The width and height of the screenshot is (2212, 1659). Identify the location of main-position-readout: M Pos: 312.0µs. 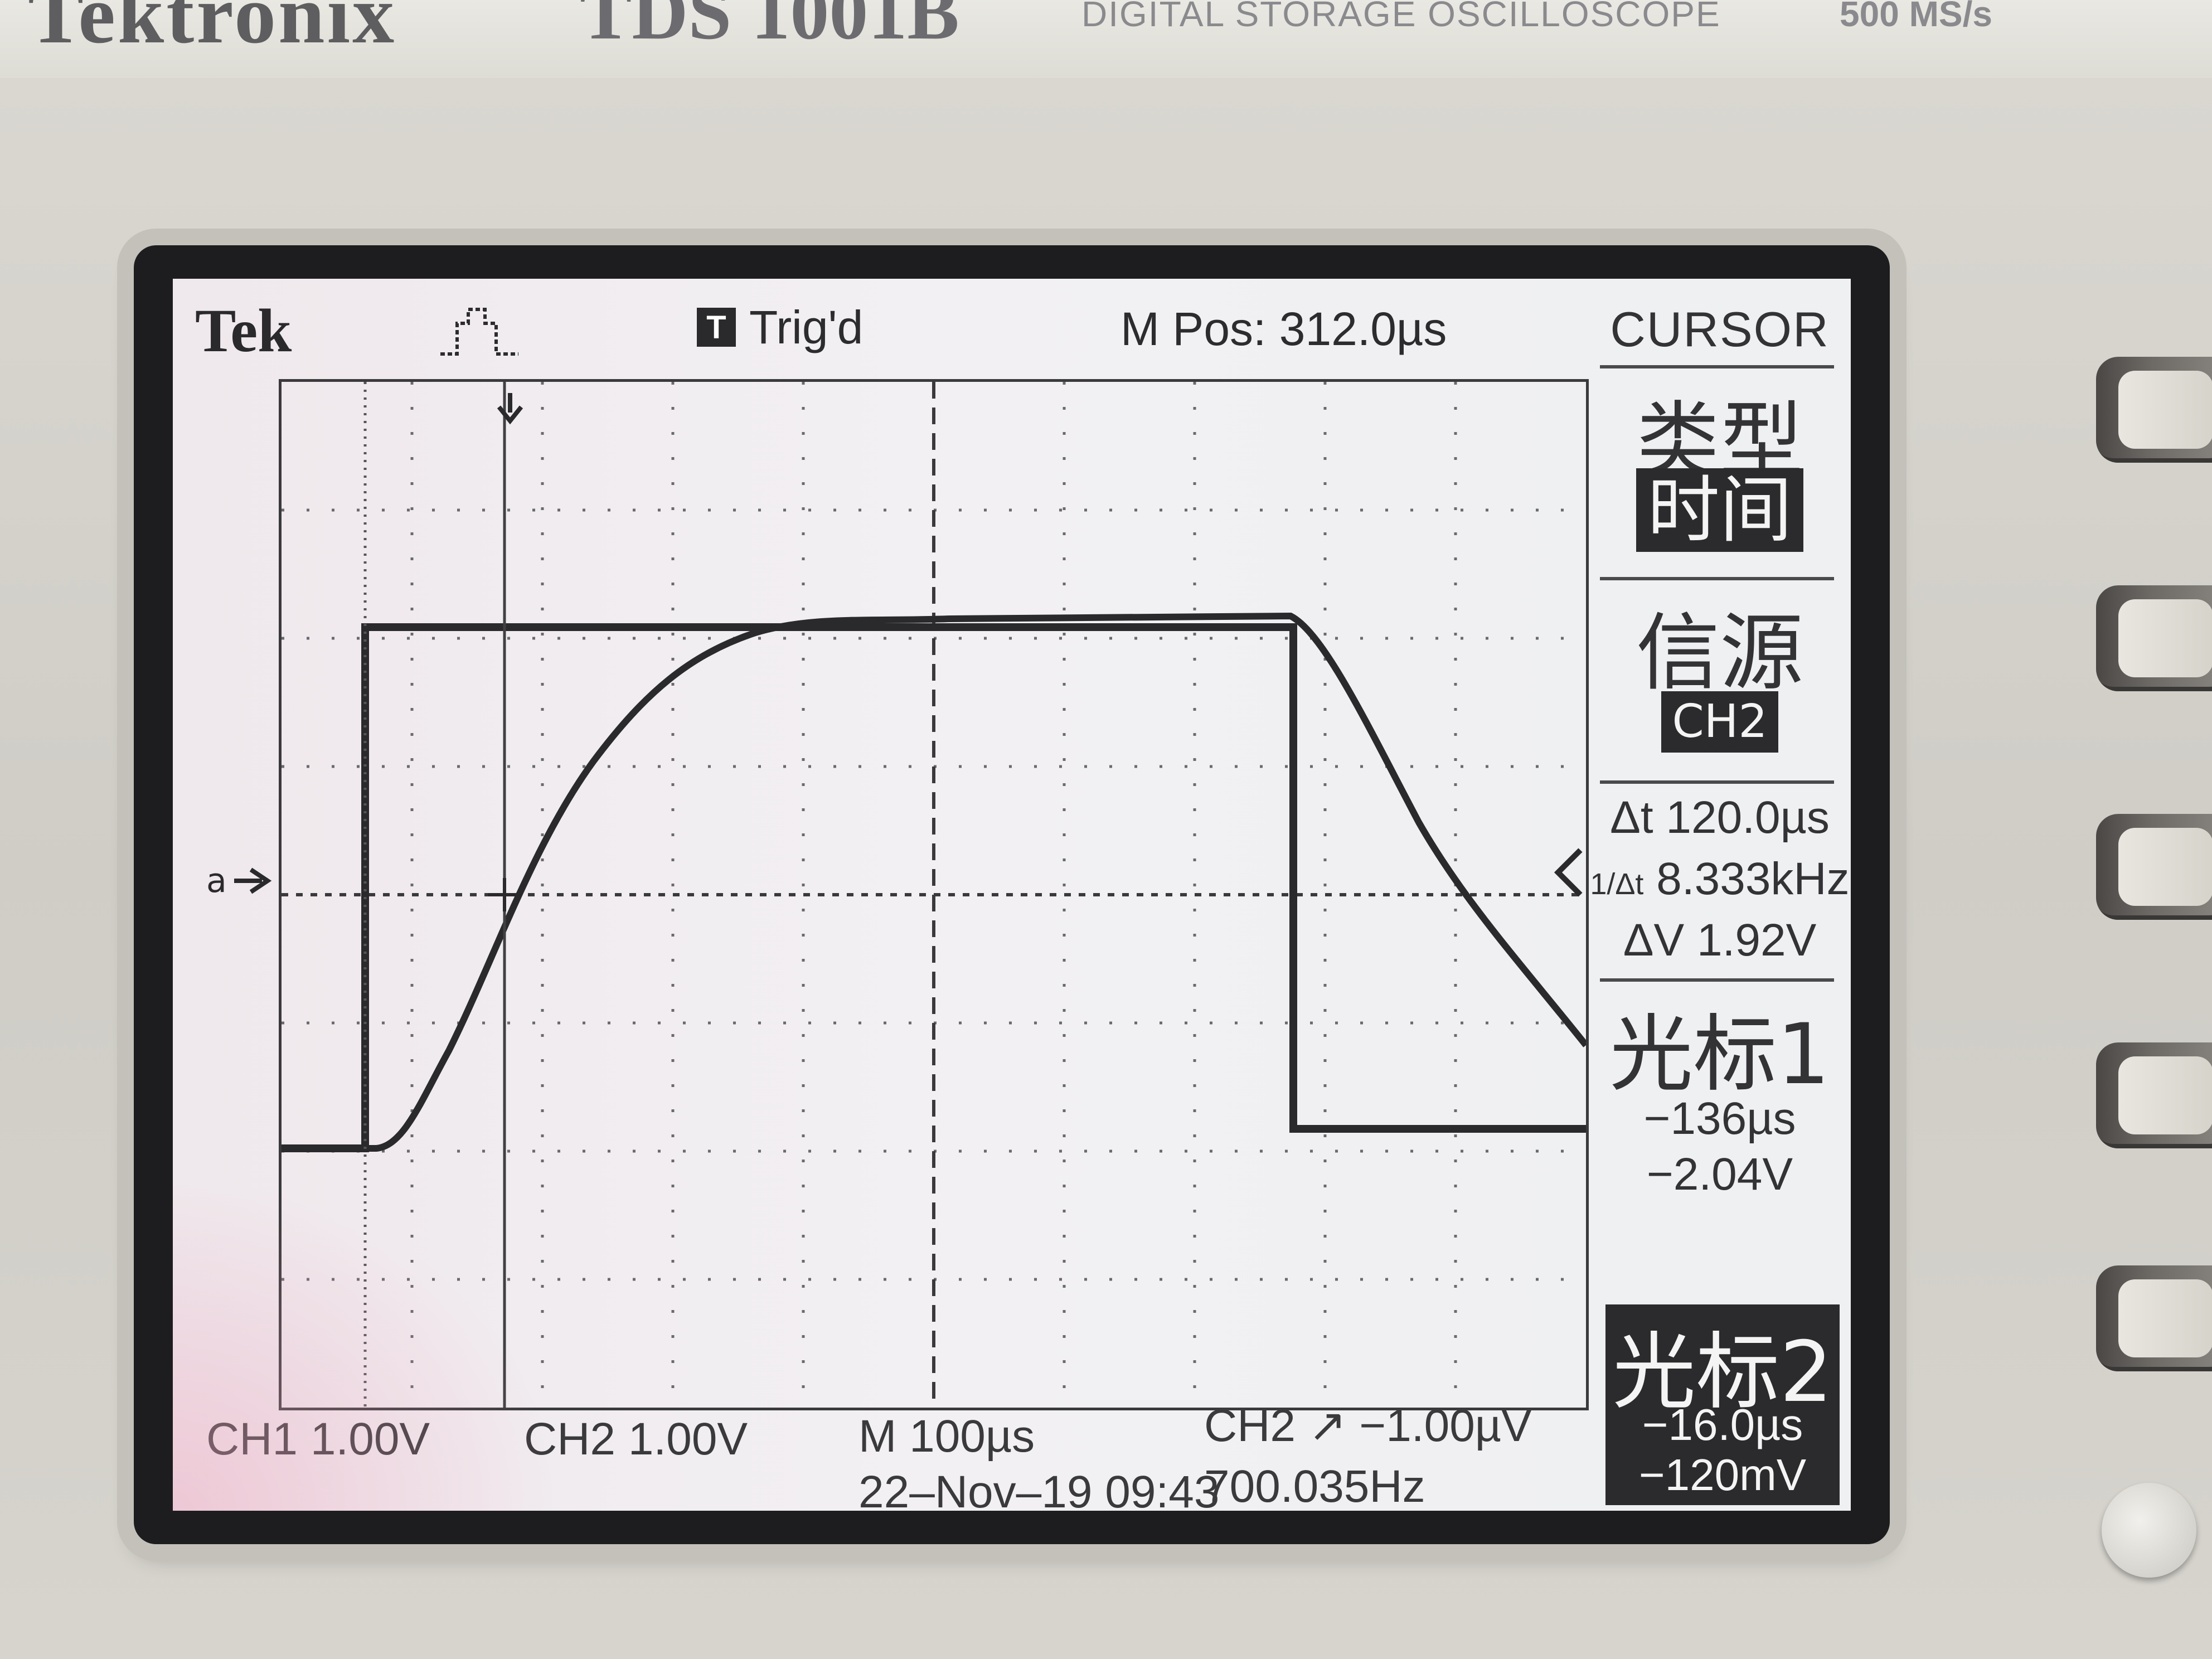
(1283, 329).